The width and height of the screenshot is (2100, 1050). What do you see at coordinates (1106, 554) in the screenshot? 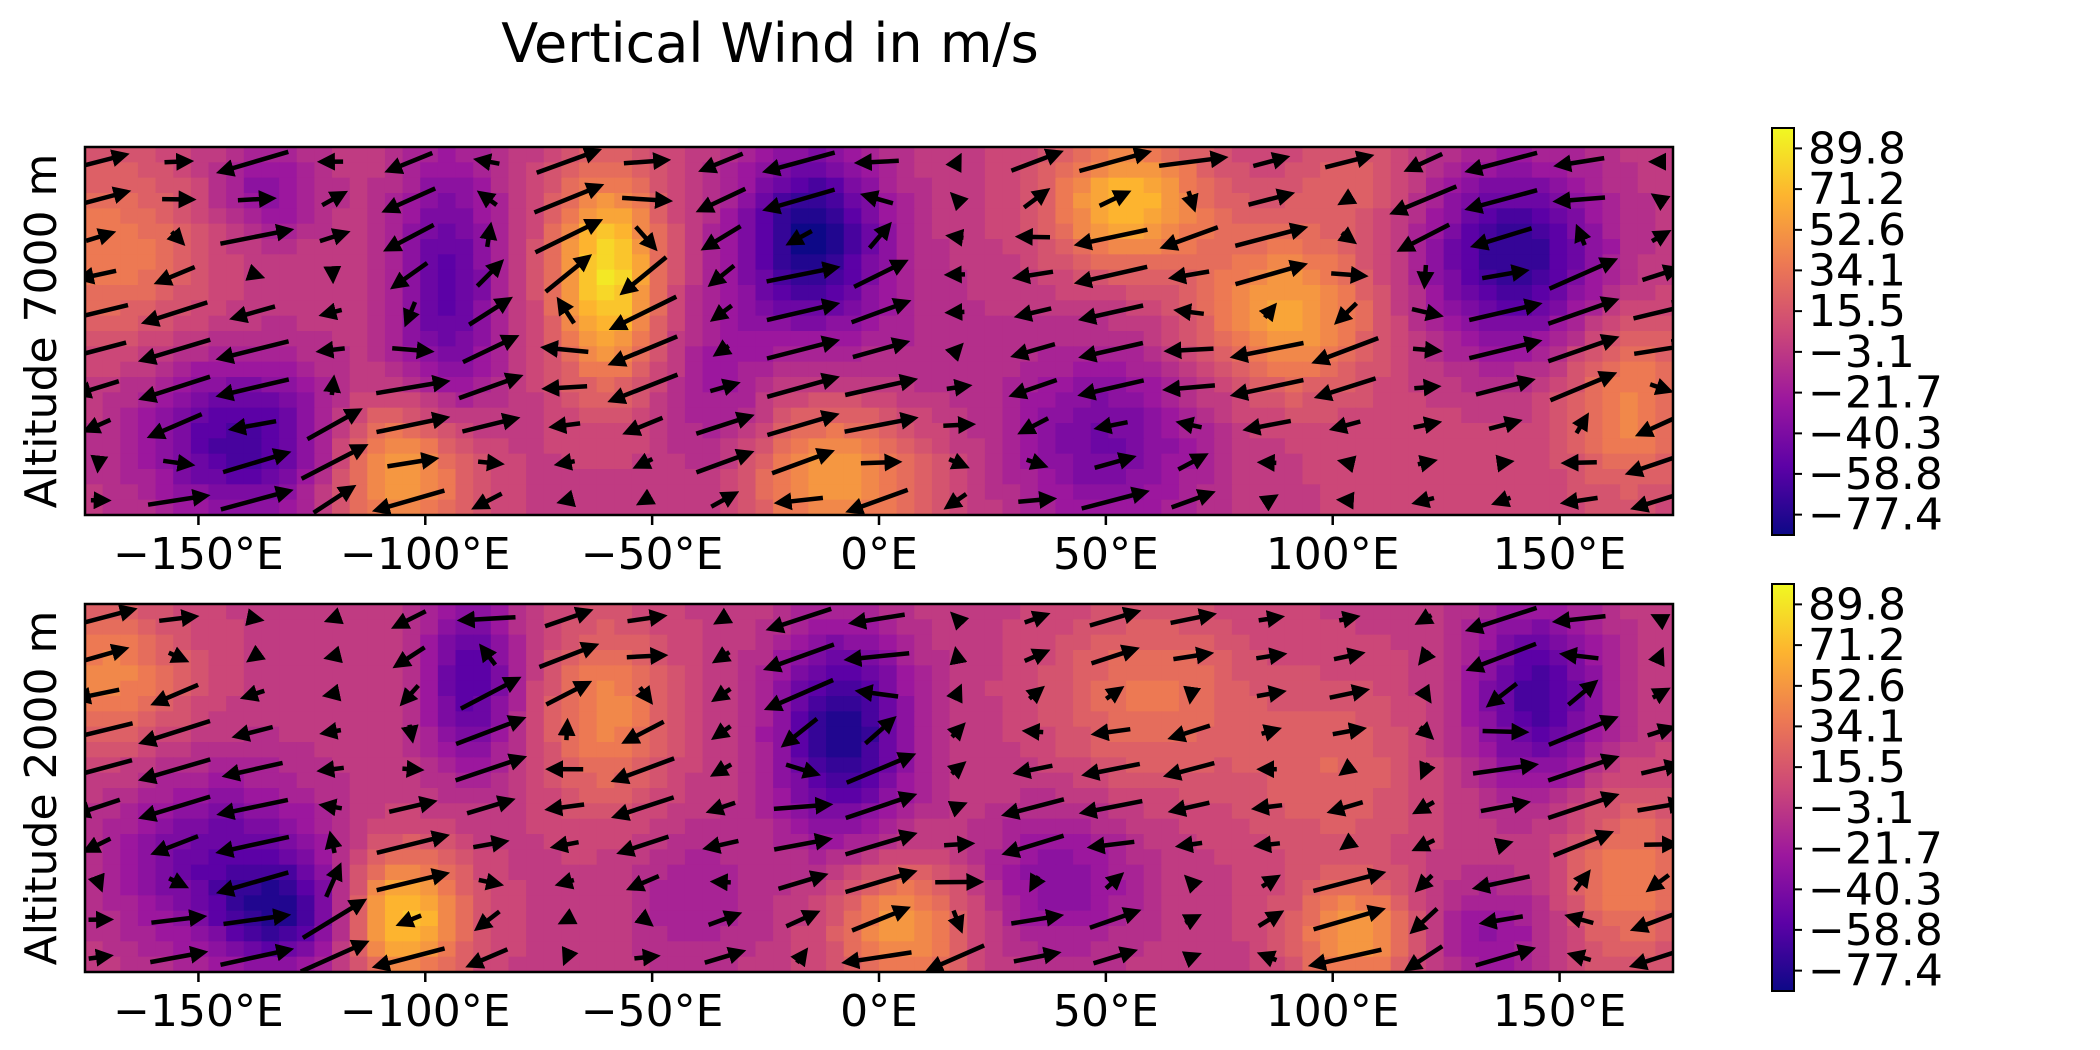
I see `x-tick-label: 50°E` at bounding box center [1106, 554].